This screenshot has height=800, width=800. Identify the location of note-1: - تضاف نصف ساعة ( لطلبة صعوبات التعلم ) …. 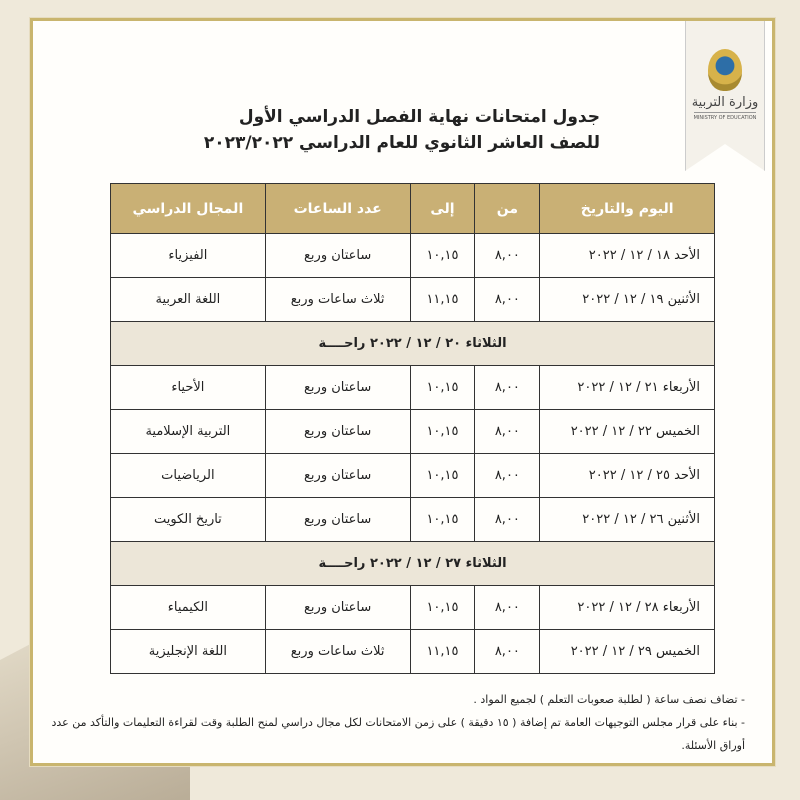
(609, 699).